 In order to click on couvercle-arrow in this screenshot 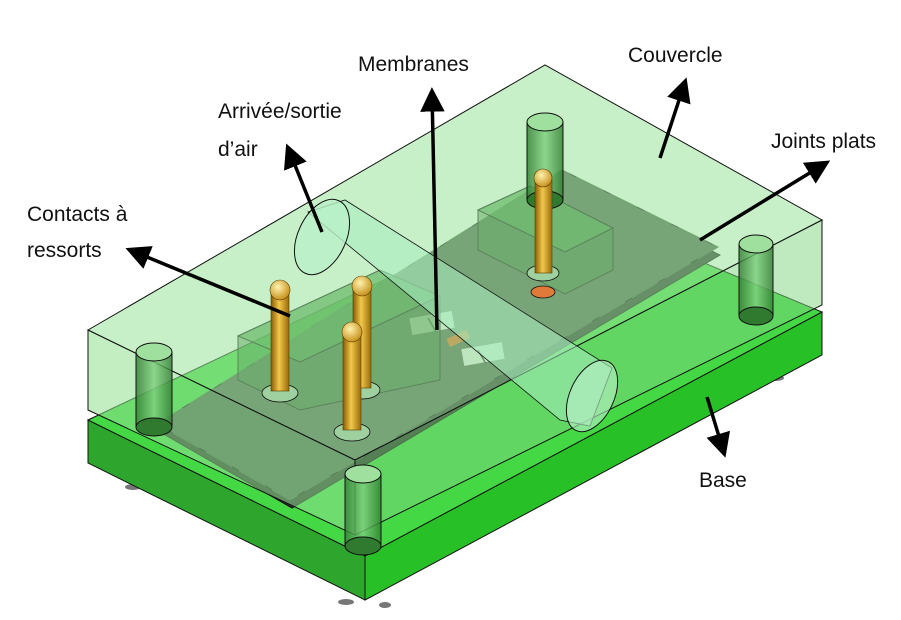, I will do `click(674, 118)`.